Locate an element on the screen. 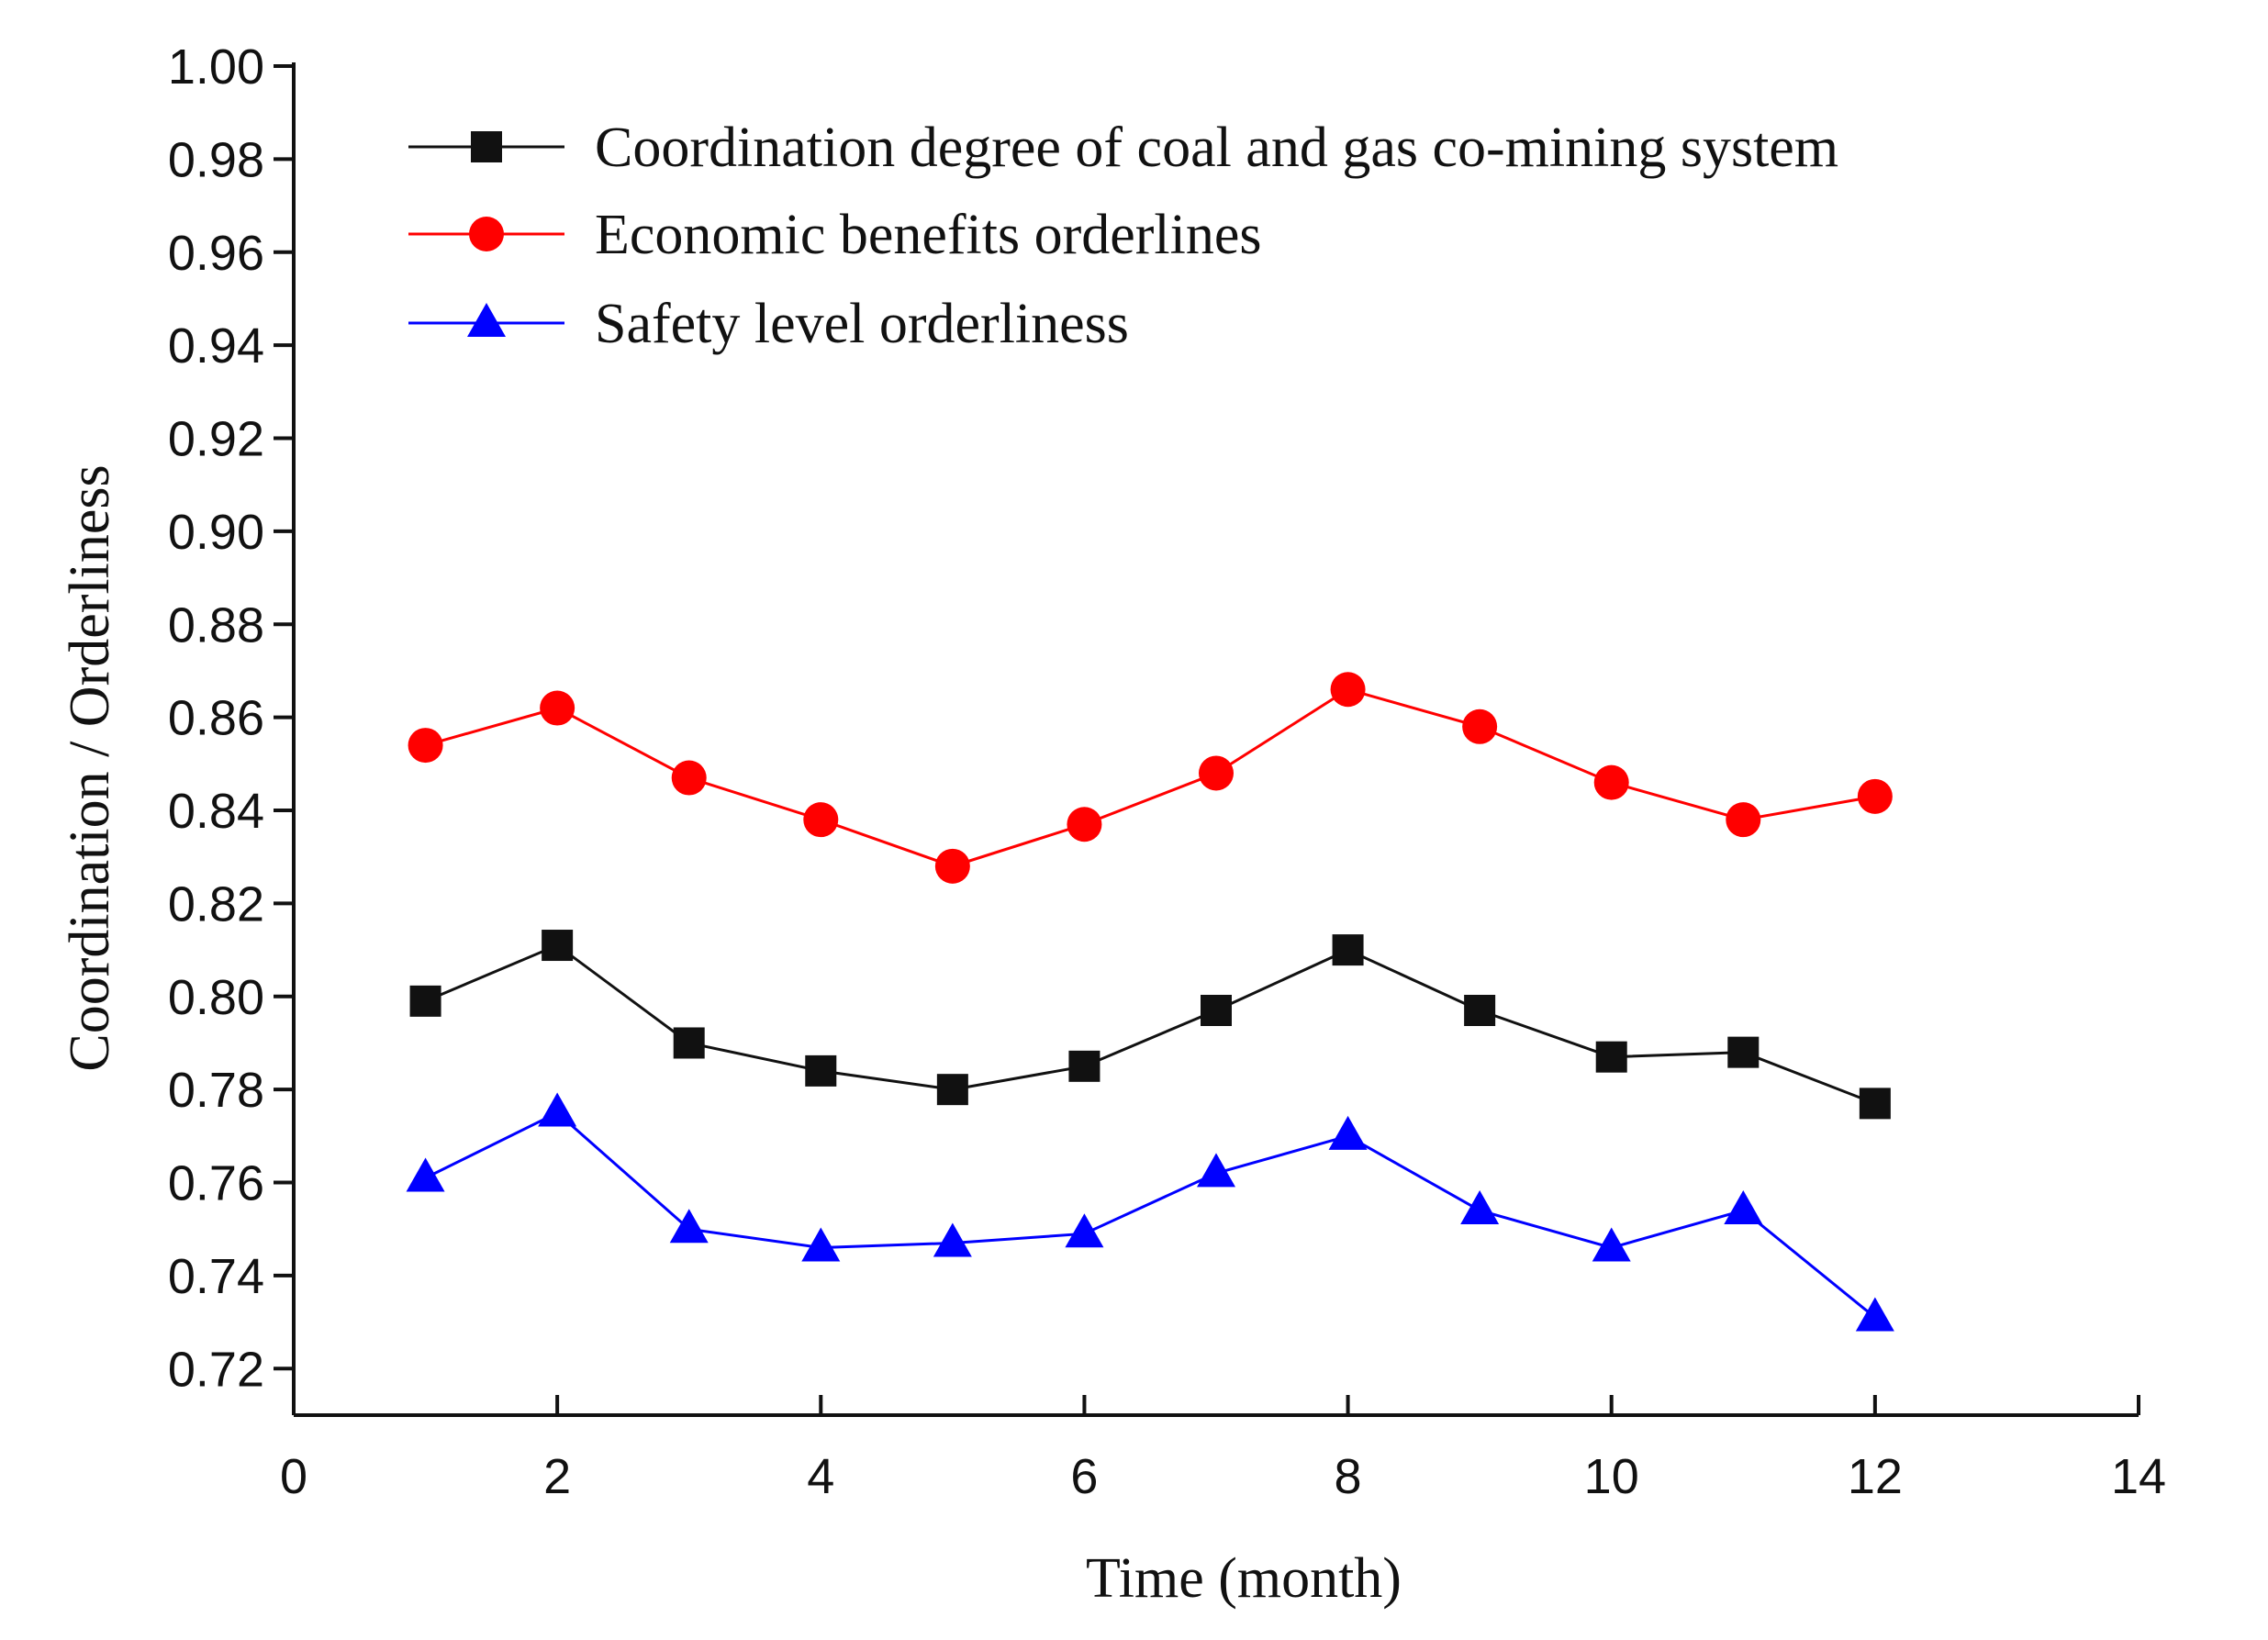  y-tick-label: 0.86 is located at coordinates (216, 718).